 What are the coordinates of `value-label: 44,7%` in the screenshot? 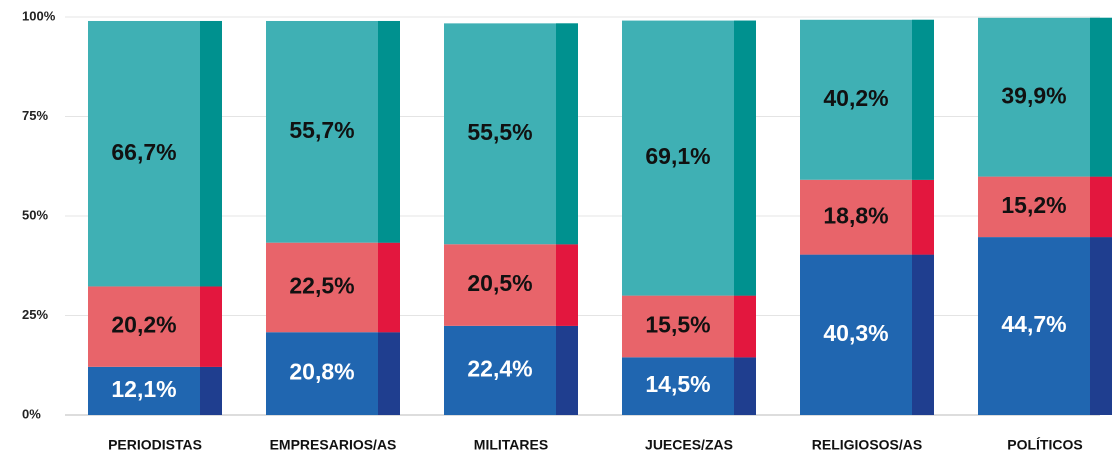 It's located at (1033, 324).